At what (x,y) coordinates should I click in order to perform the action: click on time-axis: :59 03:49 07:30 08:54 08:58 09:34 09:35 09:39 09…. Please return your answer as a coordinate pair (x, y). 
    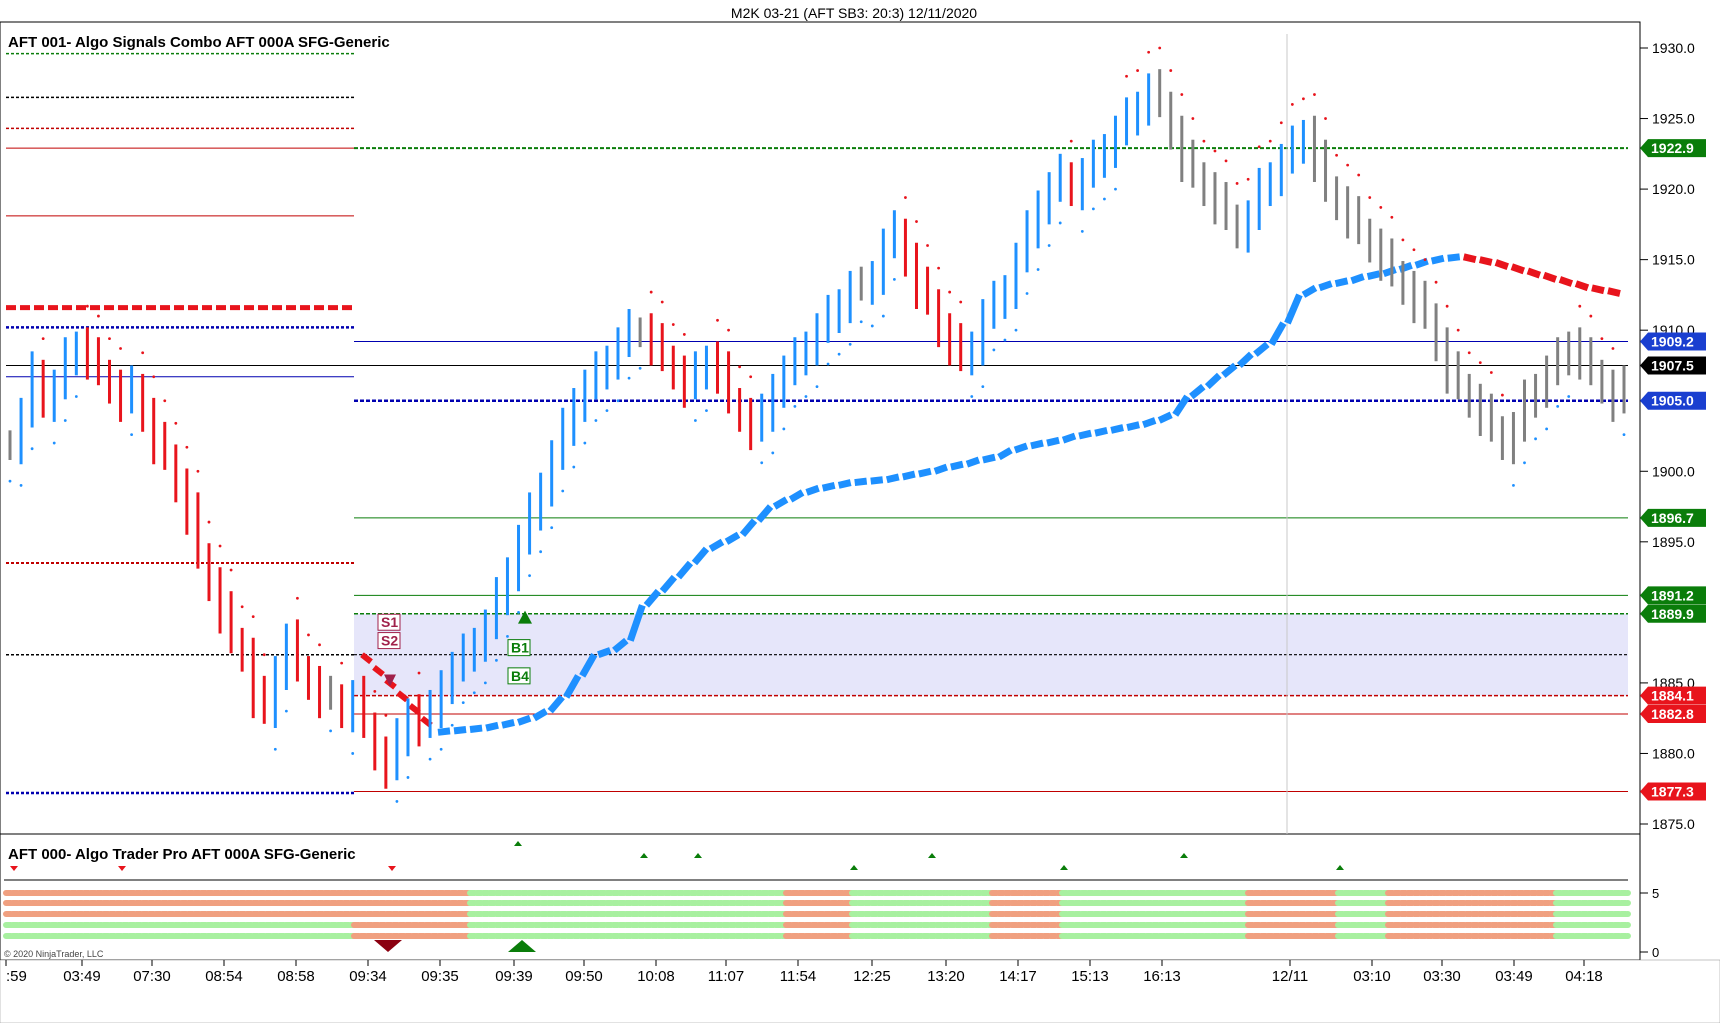
    Looking at the image, I should click on (804, 972).